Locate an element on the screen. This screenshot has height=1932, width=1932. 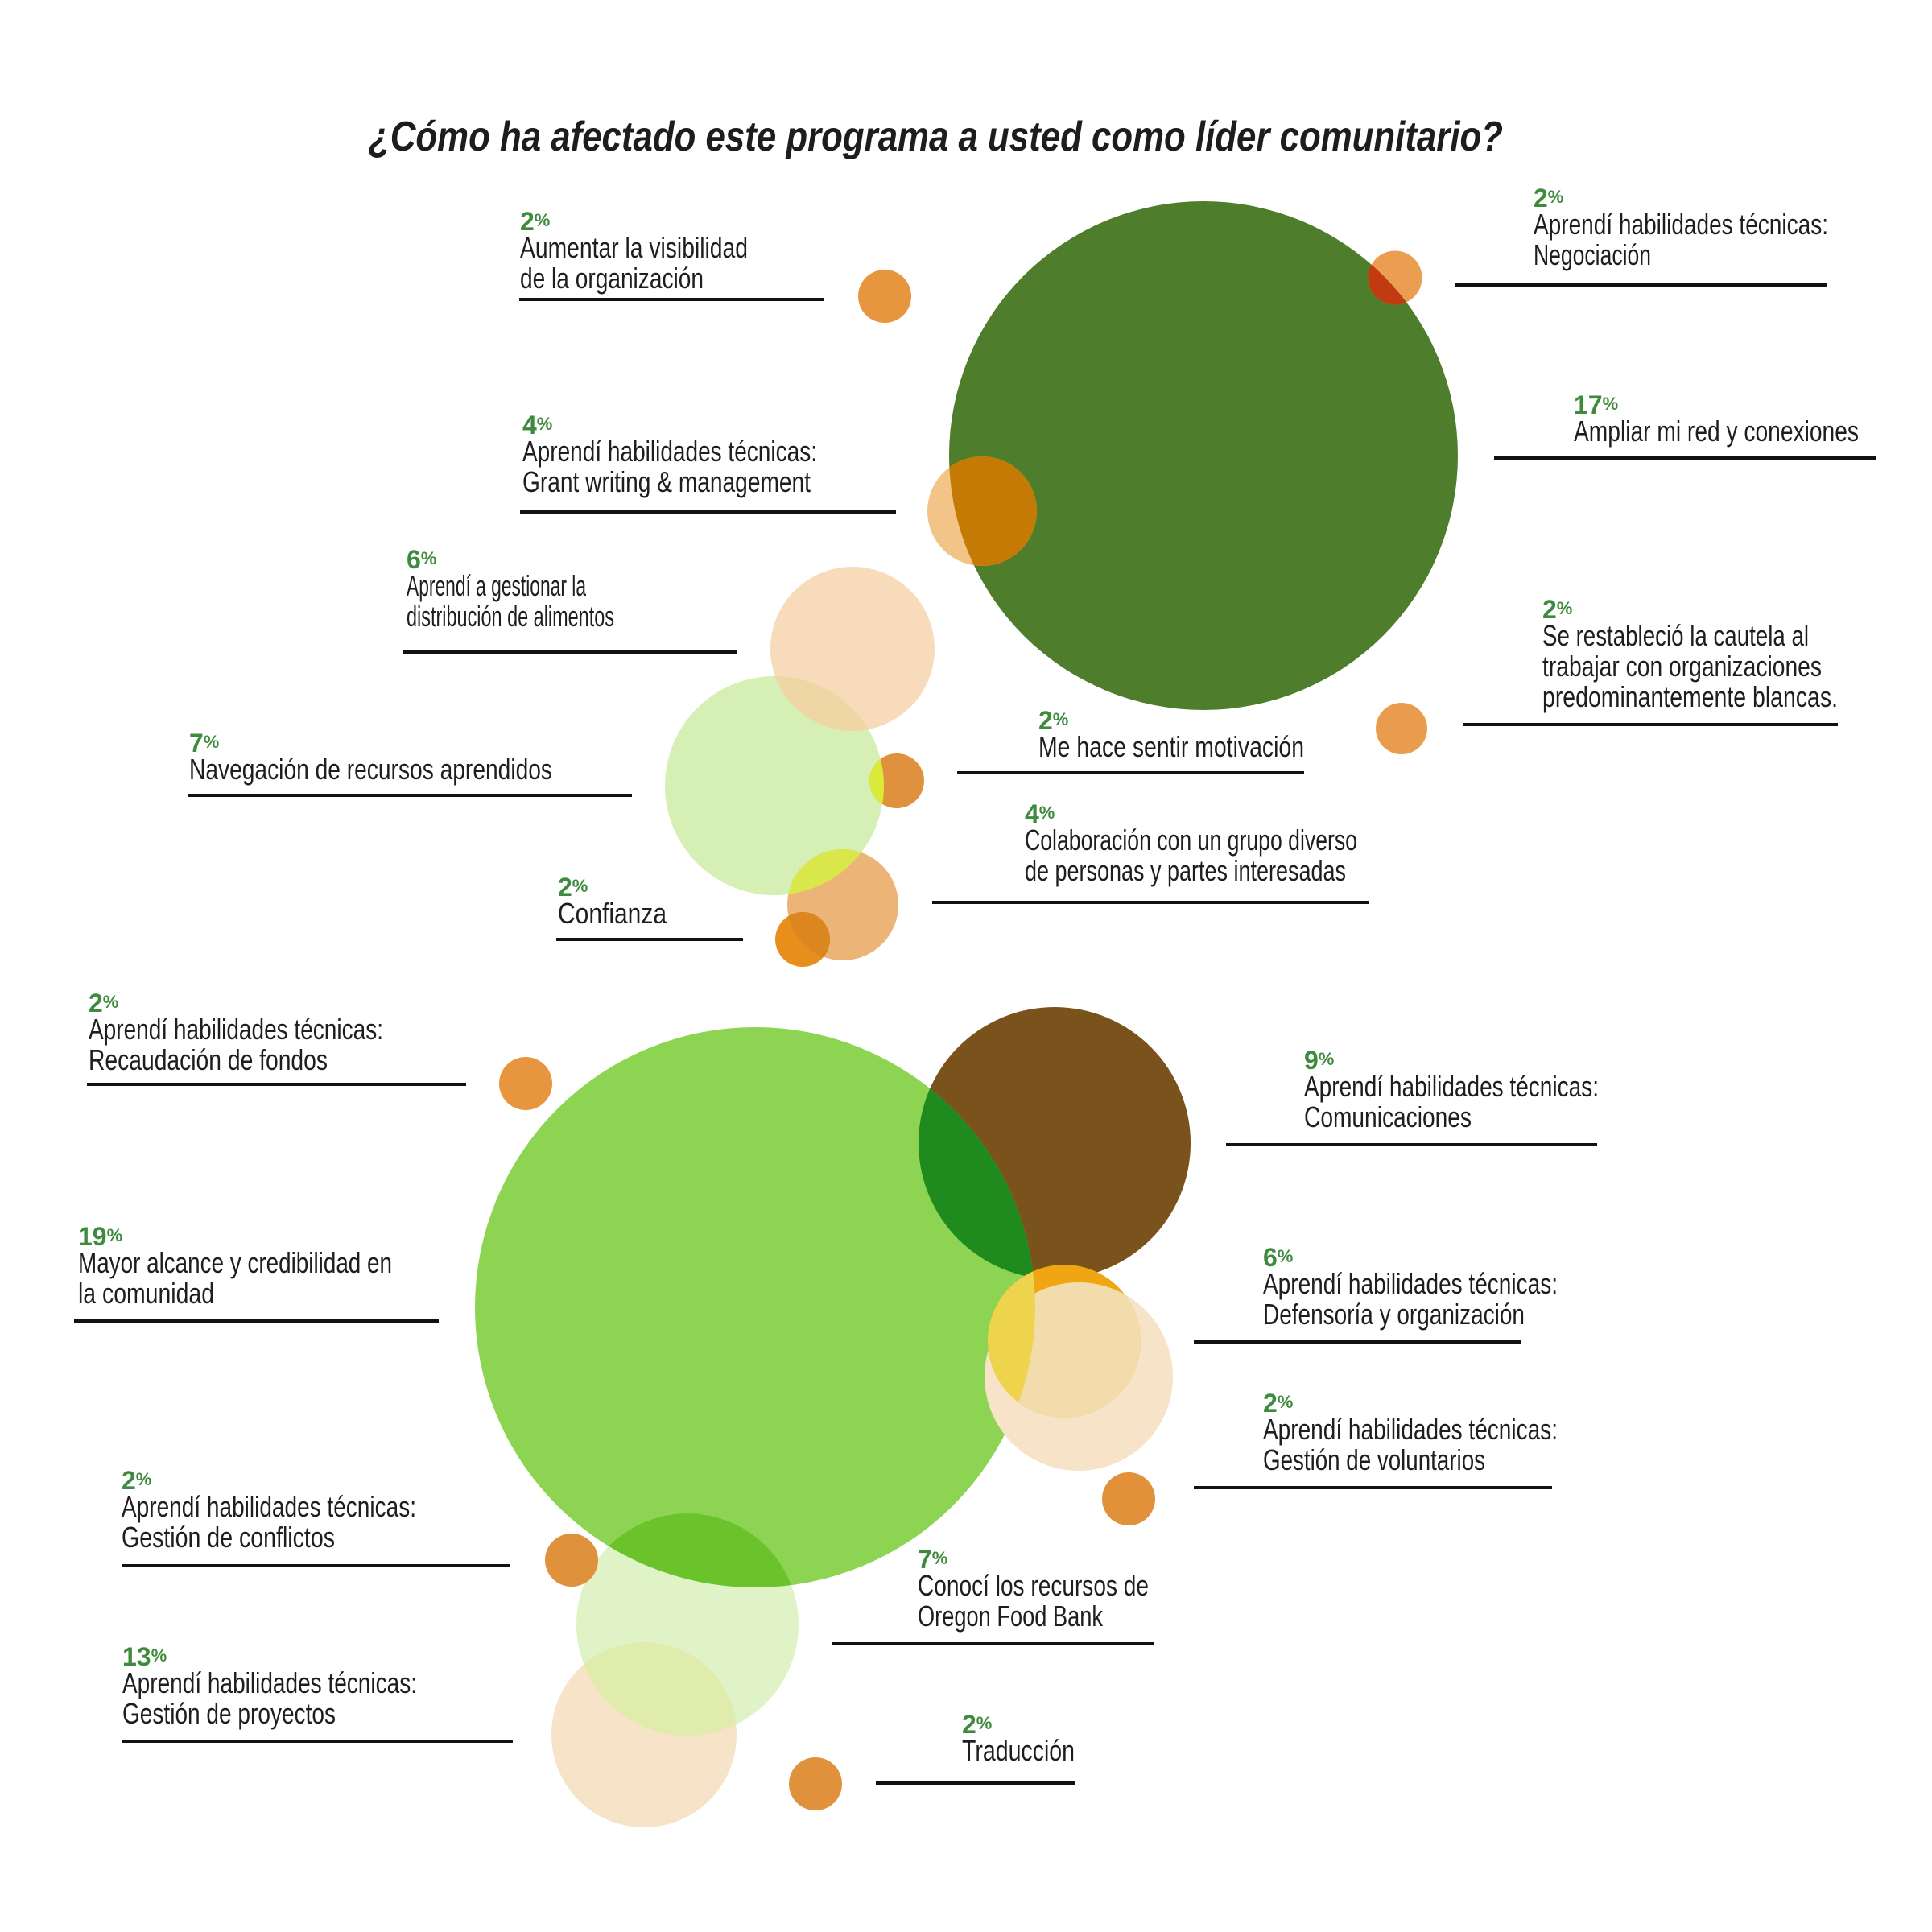
svg-text: Gestión de conflictos is located at coordinates (228, 1537).